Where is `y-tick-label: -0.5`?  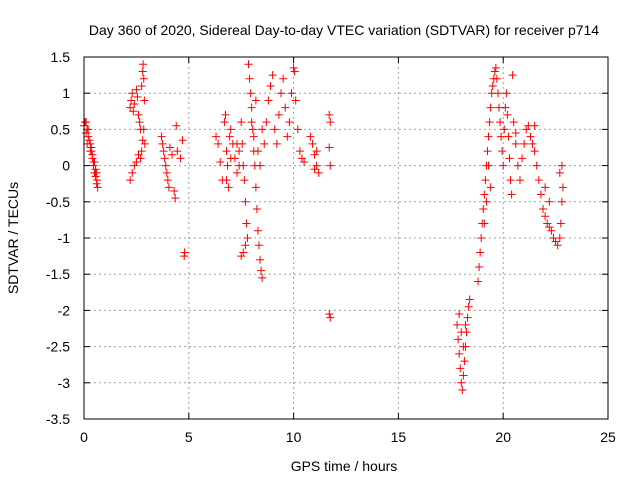
y-tick-label: -0.5 is located at coordinates (58, 202).